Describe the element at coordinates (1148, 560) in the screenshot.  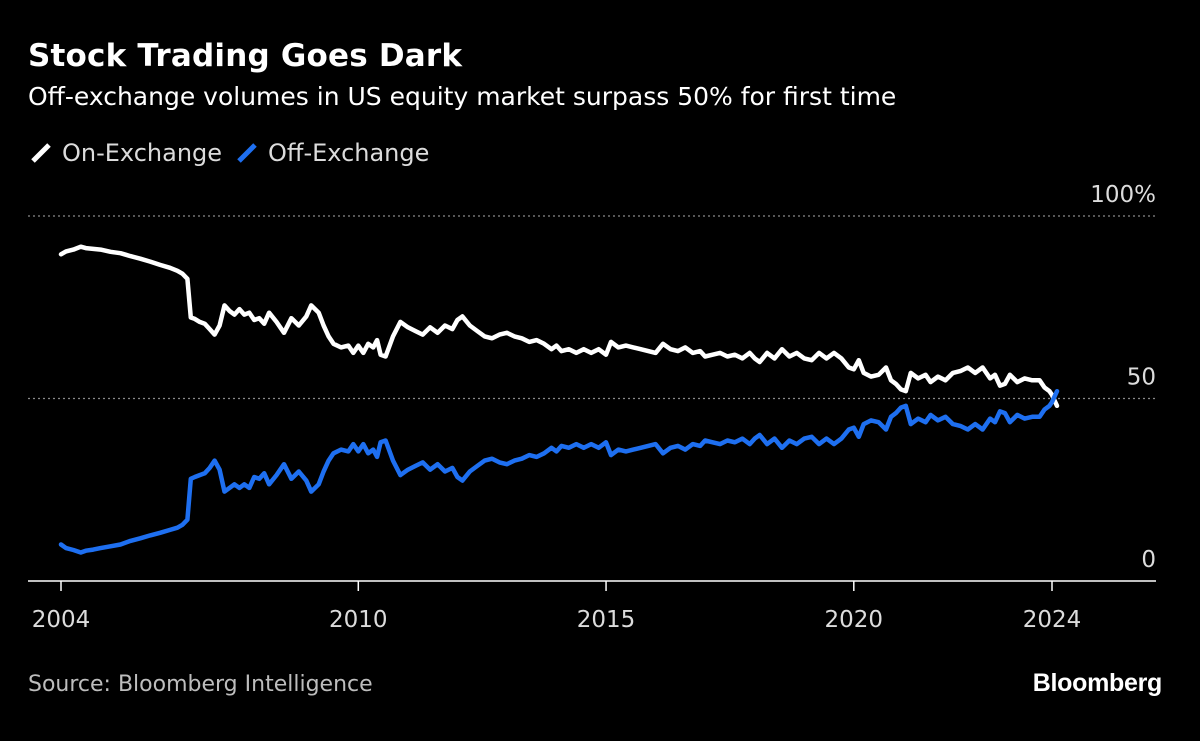
I see `y-tick-label: 0` at that location.